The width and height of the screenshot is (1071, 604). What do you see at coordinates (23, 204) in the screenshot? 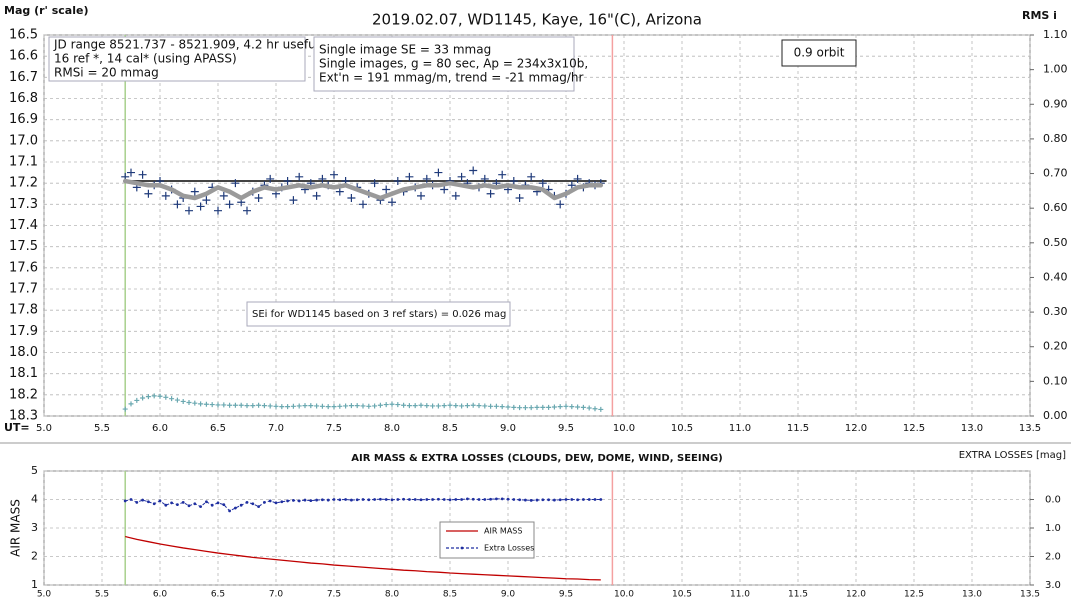
I see `y-tick-label: 17.3` at bounding box center [23, 204].